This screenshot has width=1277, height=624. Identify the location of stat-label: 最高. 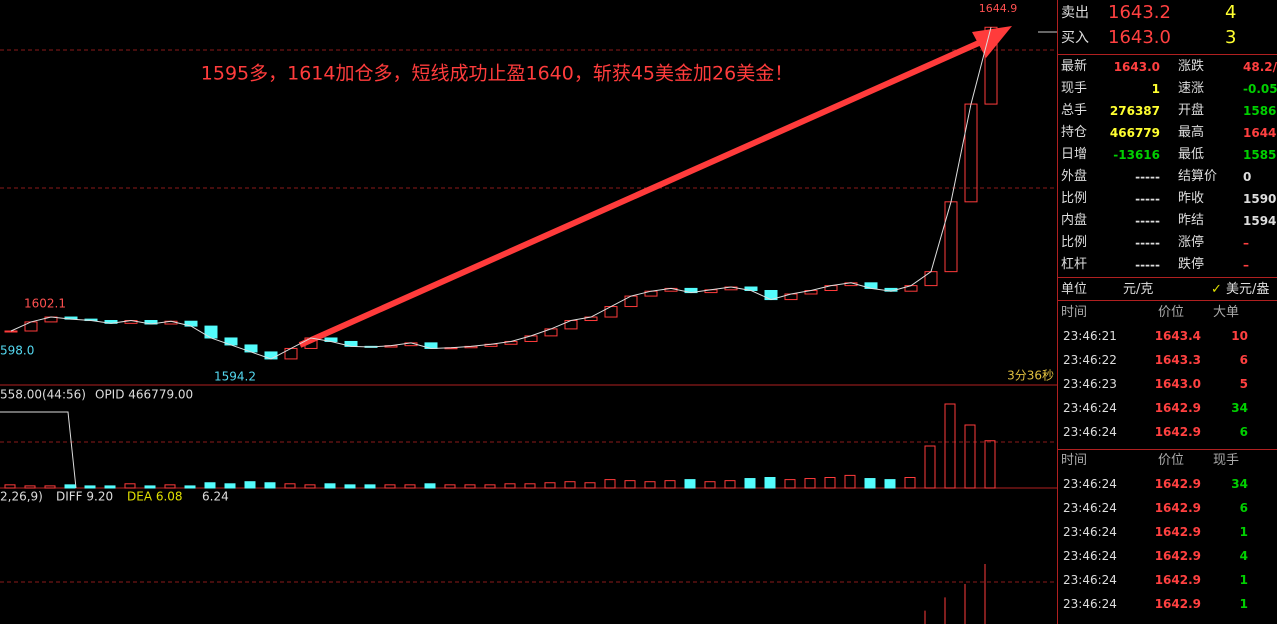
(1191, 132).